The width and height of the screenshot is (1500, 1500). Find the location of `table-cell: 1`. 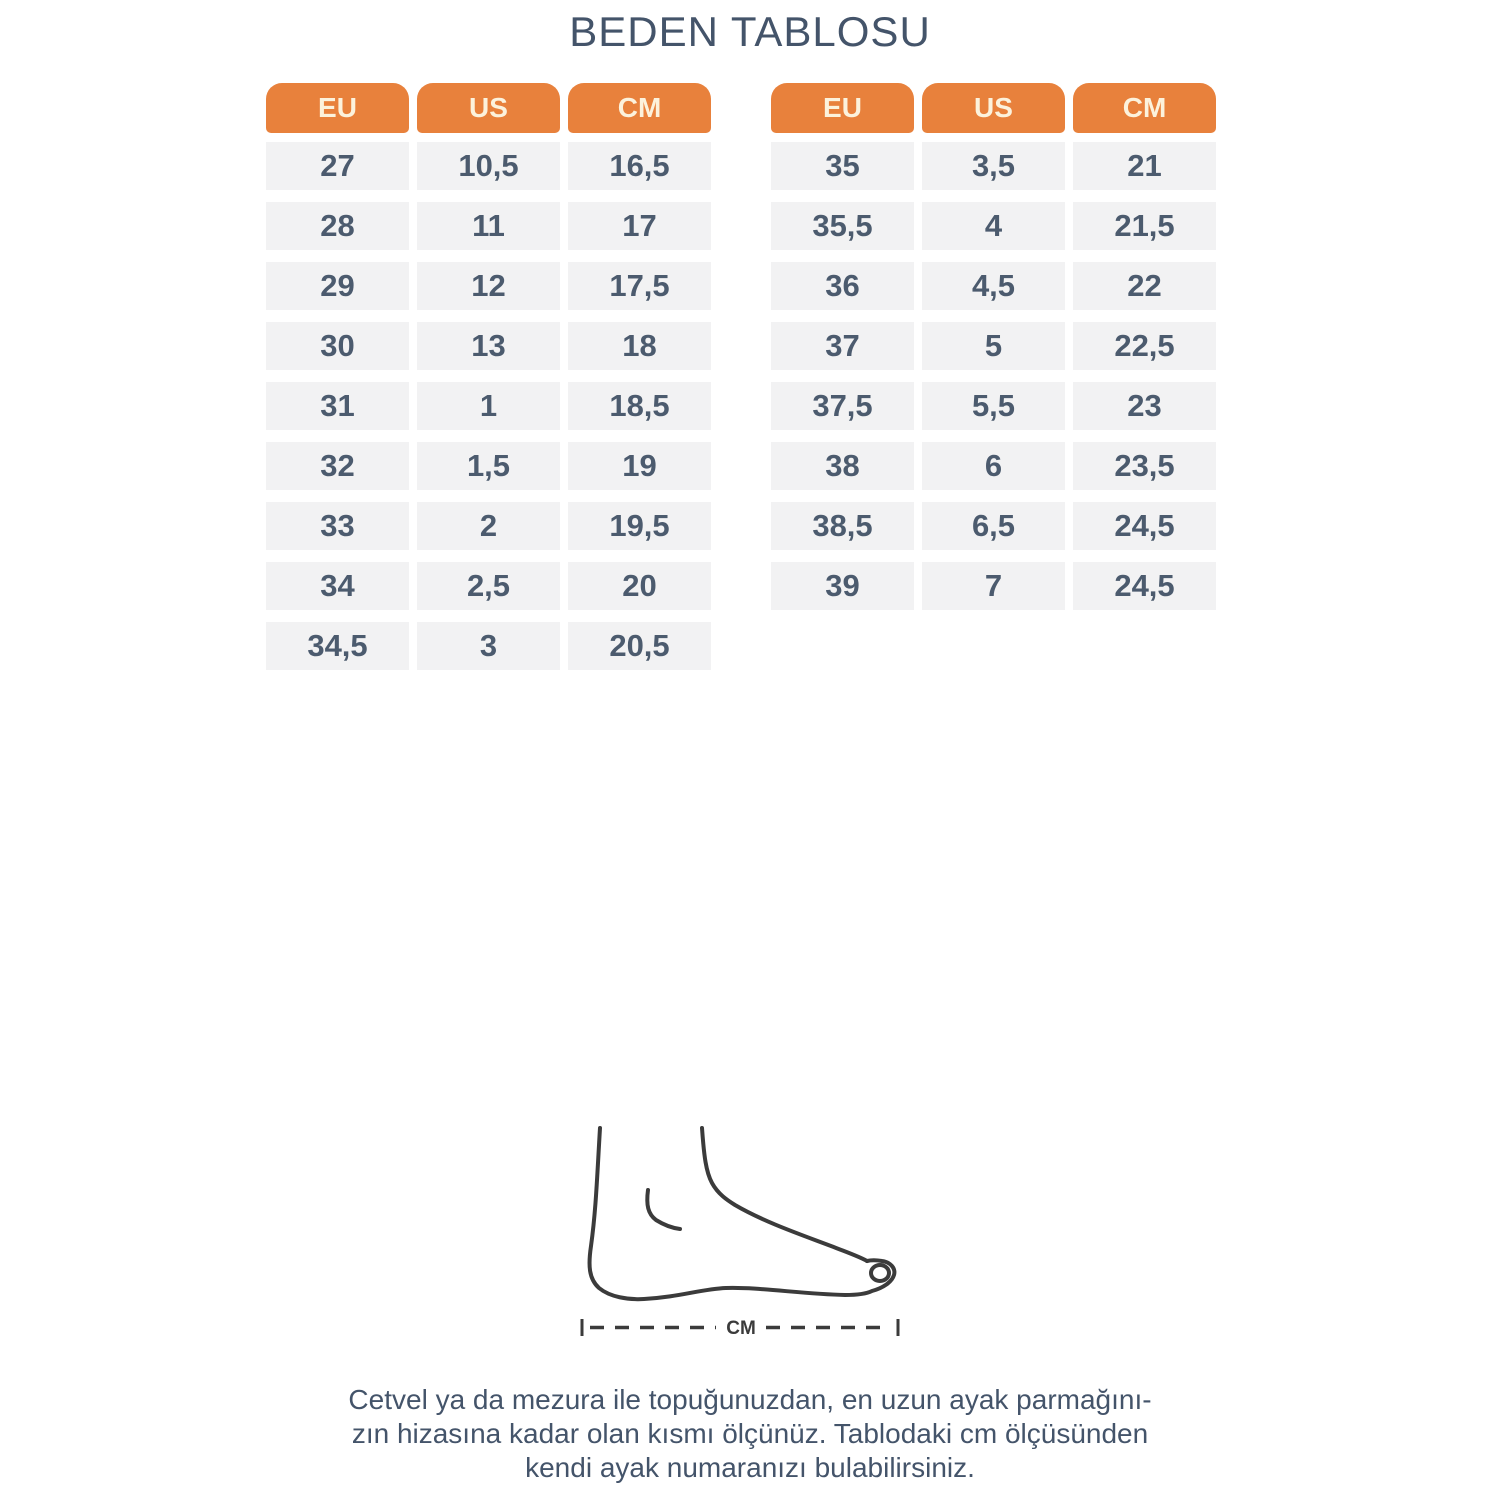

table-cell: 1 is located at coordinates (488, 406).